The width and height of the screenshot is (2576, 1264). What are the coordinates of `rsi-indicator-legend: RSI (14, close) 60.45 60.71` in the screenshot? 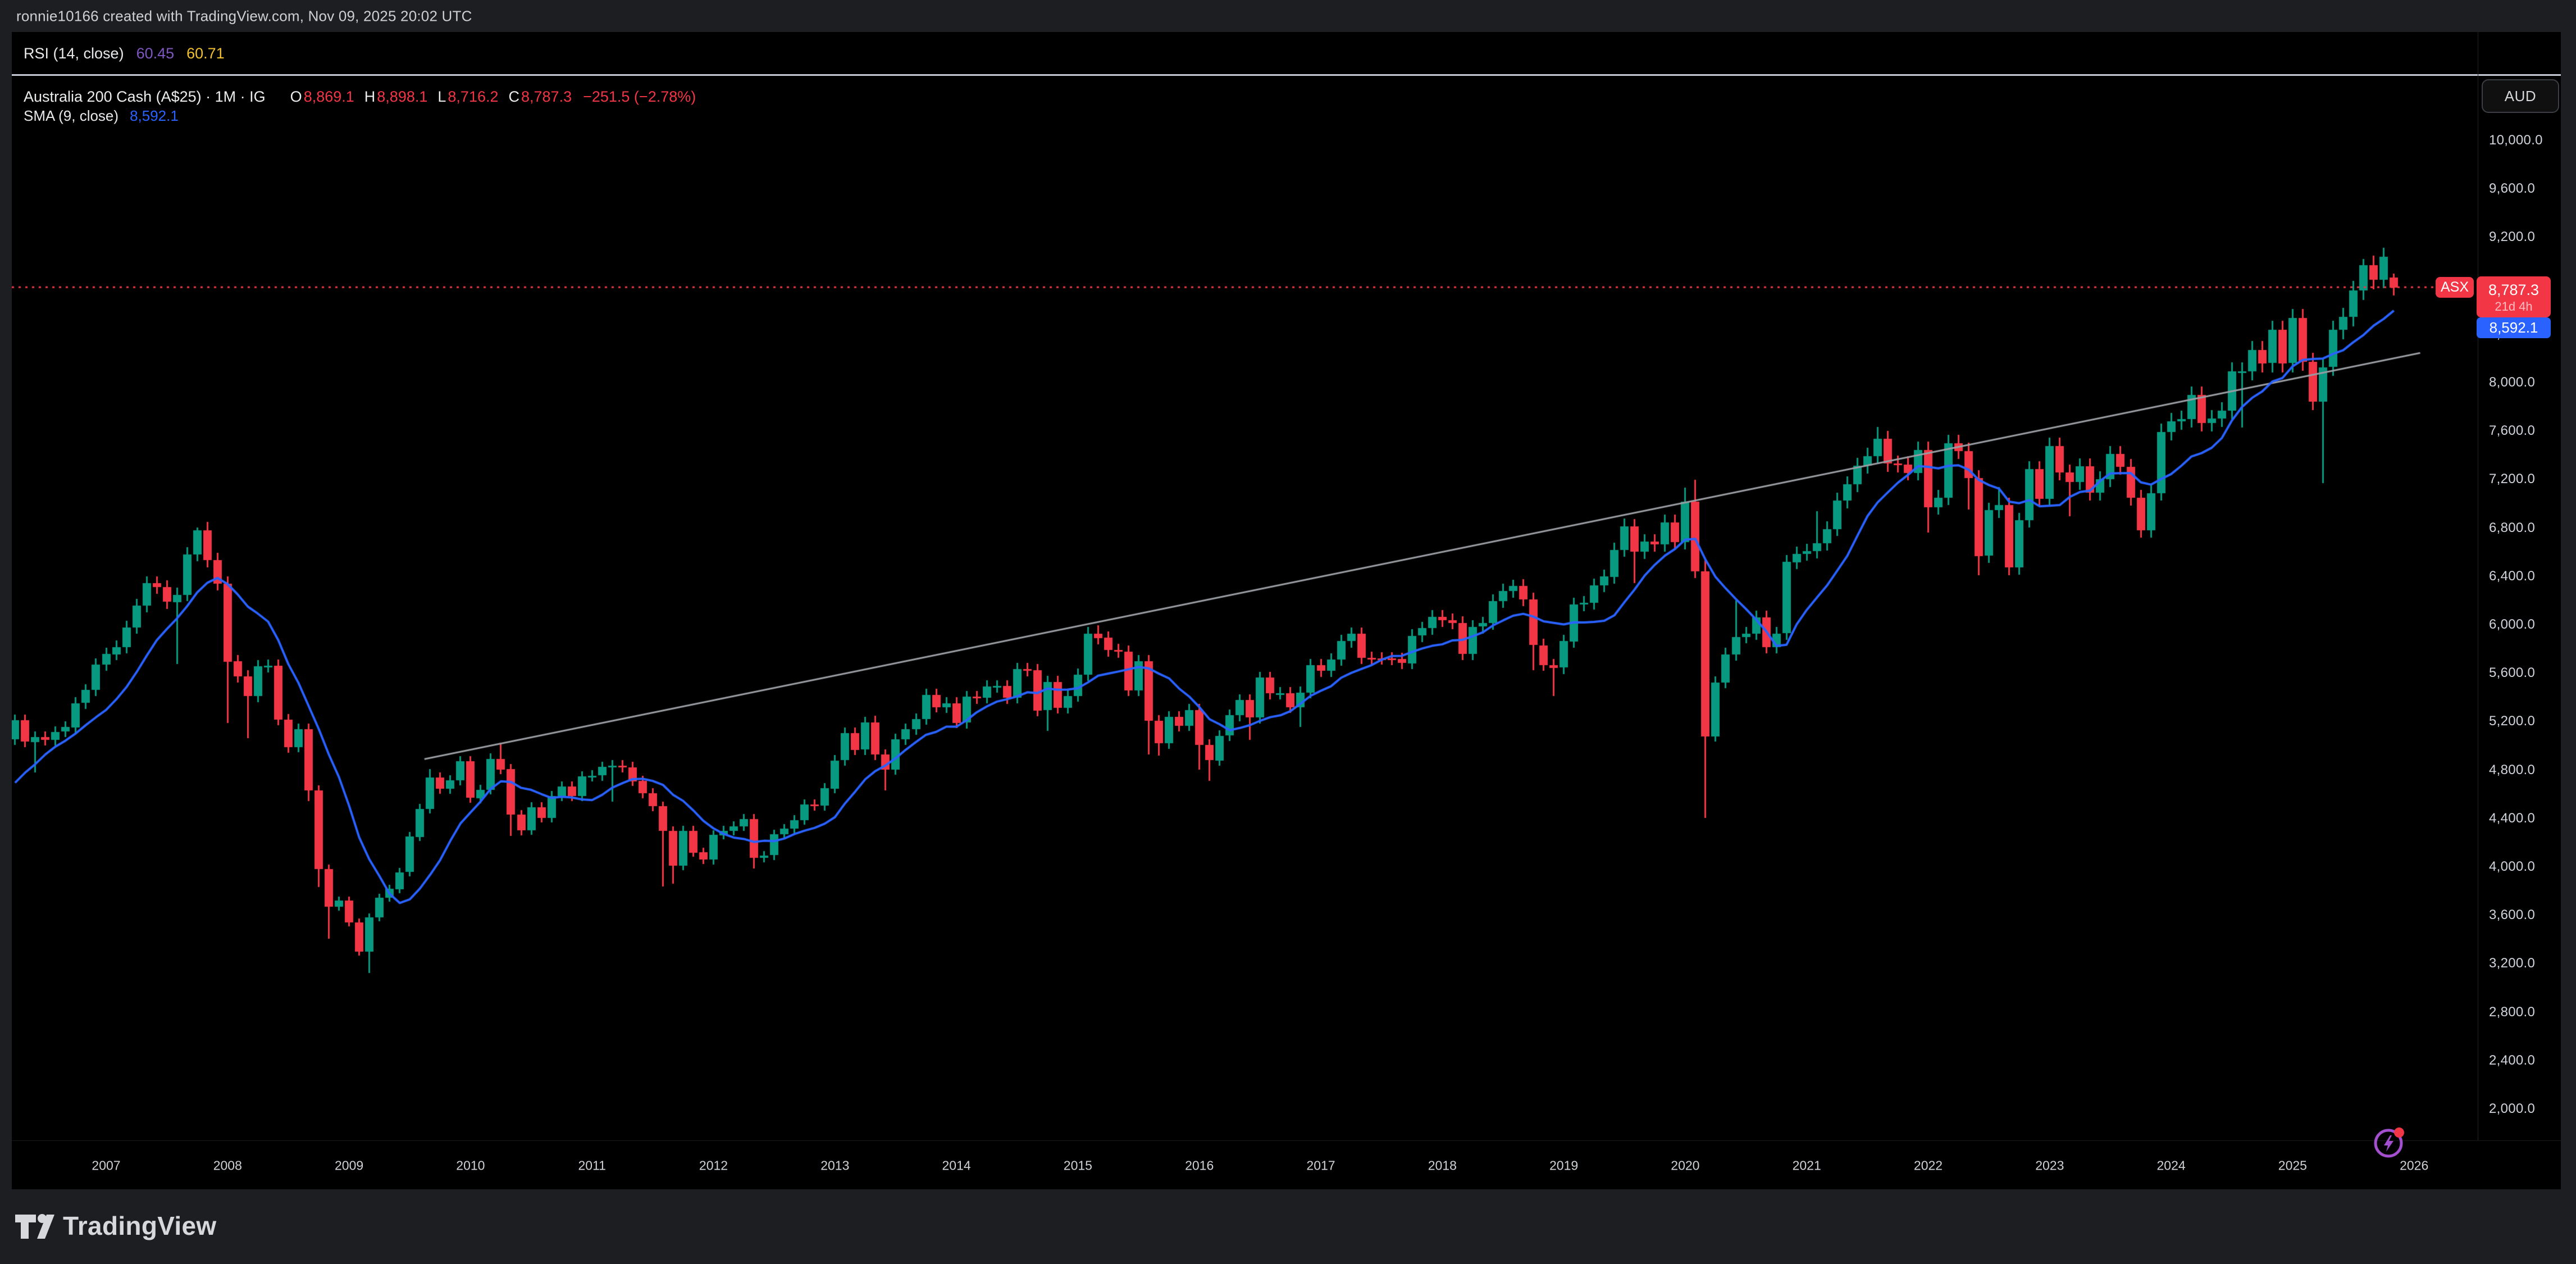 It's located at (124, 54).